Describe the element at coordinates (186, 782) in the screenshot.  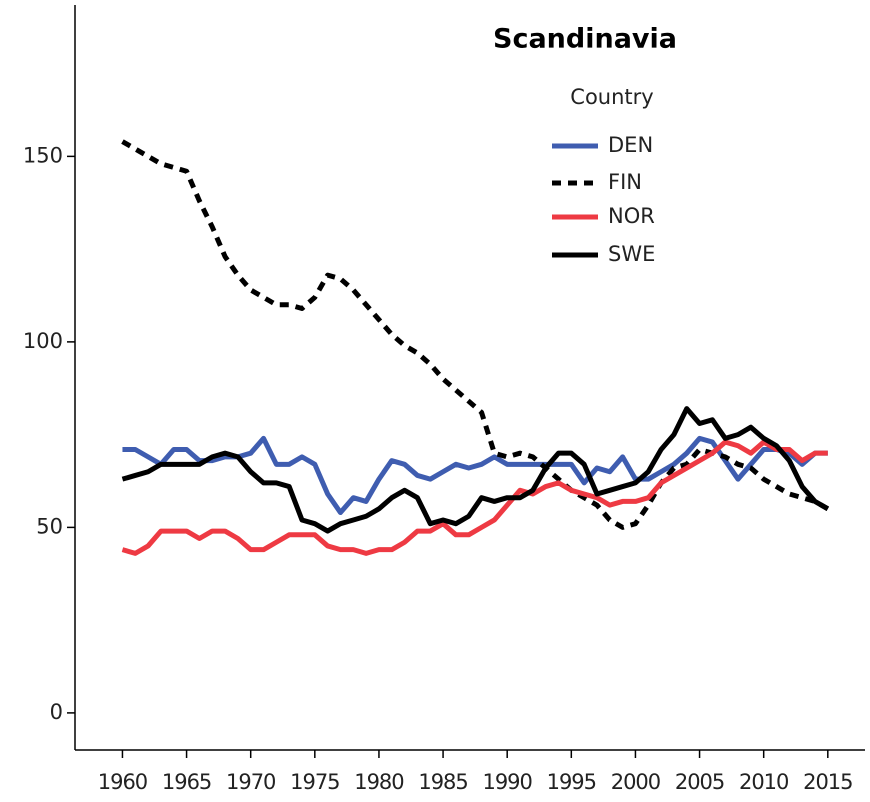
I see `x-tick-label: 1965` at that location.